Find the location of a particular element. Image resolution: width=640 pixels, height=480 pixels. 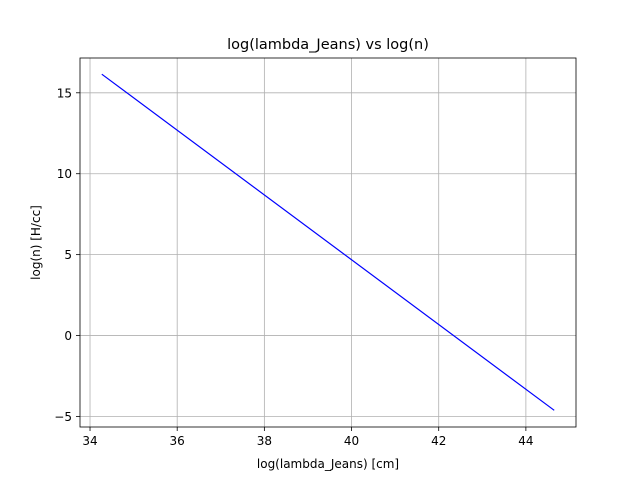

y-axis-title: log(n) [H/cc] is located at coordinates (36, 242).